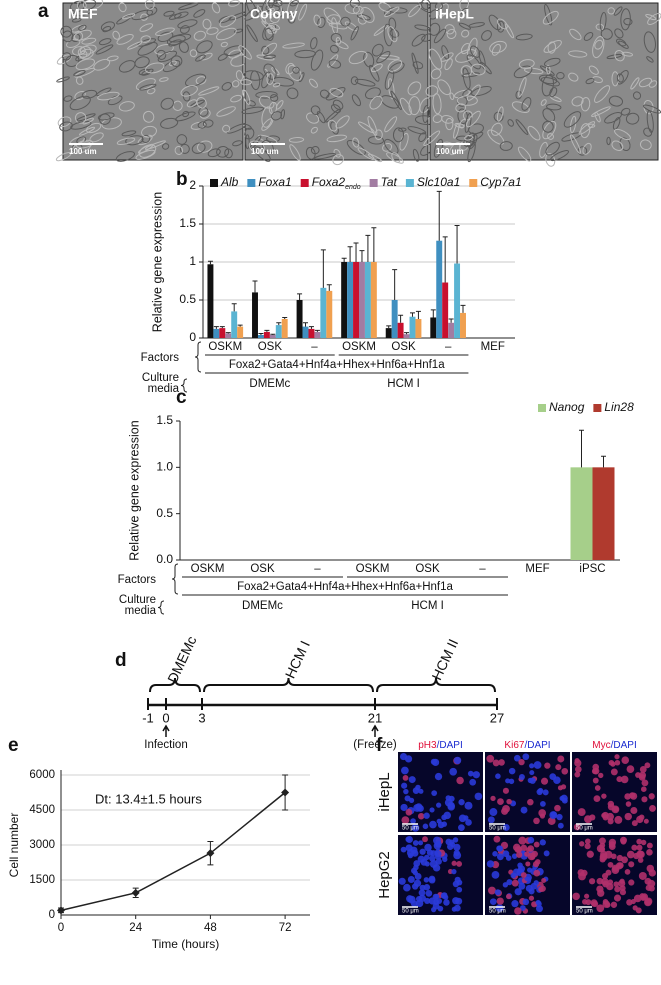 The image size is (661, 985). Describe the element at coordinates (148, 717) in the screenshot. I see `timeline-tick-label: -1` at that location.